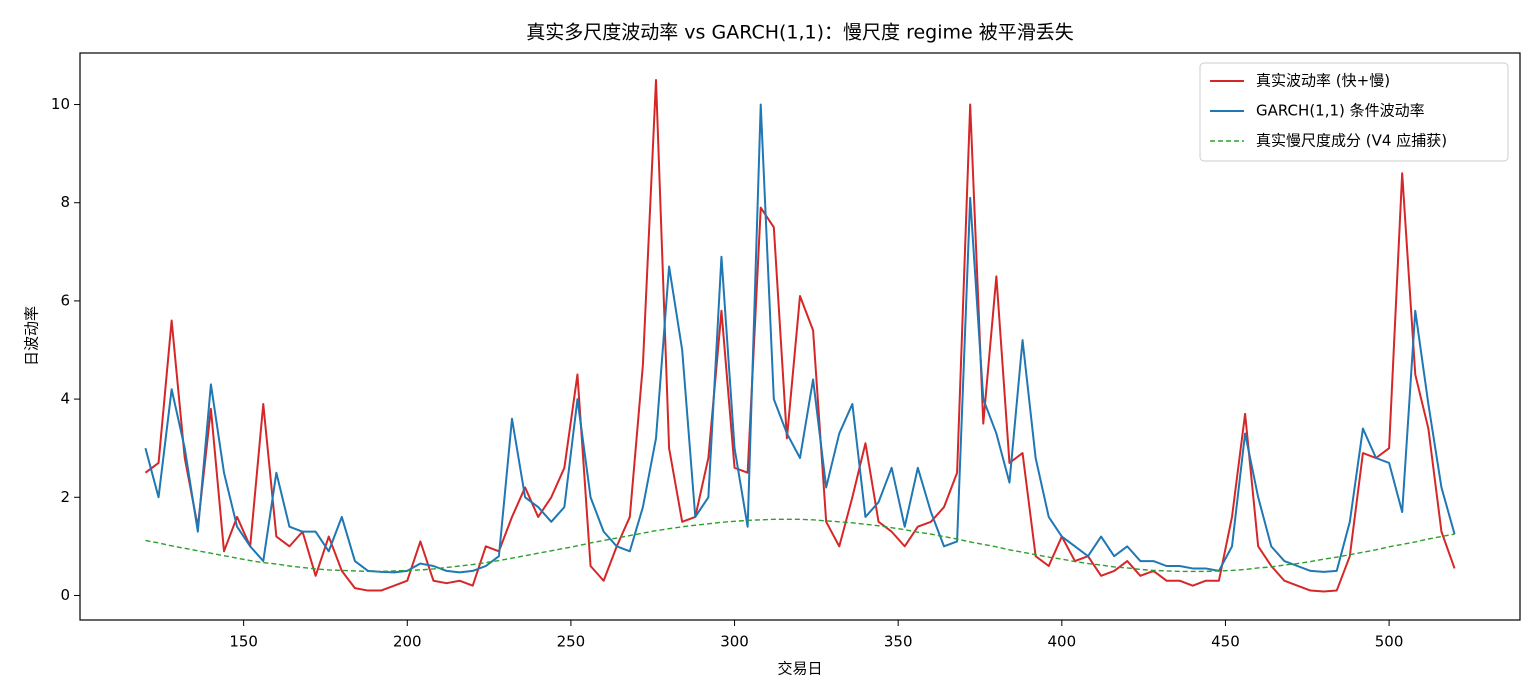  I want to click on x-tick-label: 350, so click(898, 642).